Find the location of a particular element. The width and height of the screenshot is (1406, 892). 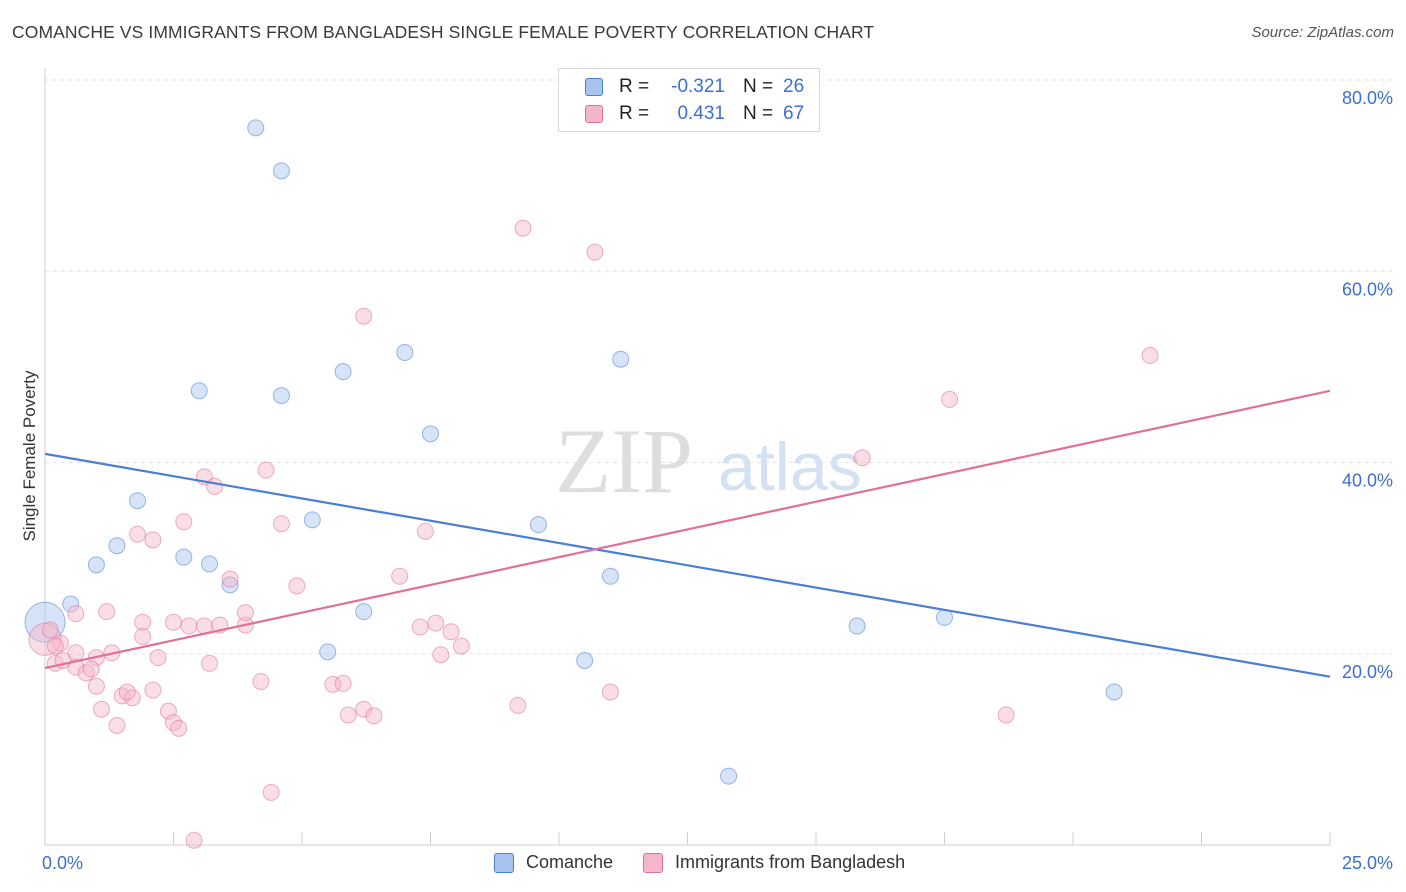

x-tick-labels: 0.0% 25.0% is located at coordinates (717, 863).